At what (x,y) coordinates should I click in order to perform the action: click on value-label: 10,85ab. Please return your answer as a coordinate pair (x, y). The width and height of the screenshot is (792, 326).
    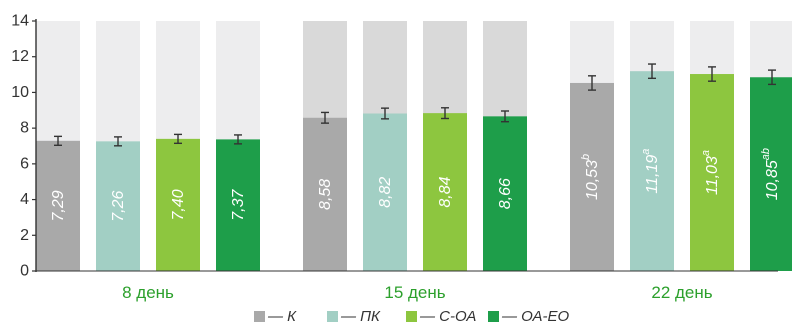
    Looking at the image, I should click on (770, 174).